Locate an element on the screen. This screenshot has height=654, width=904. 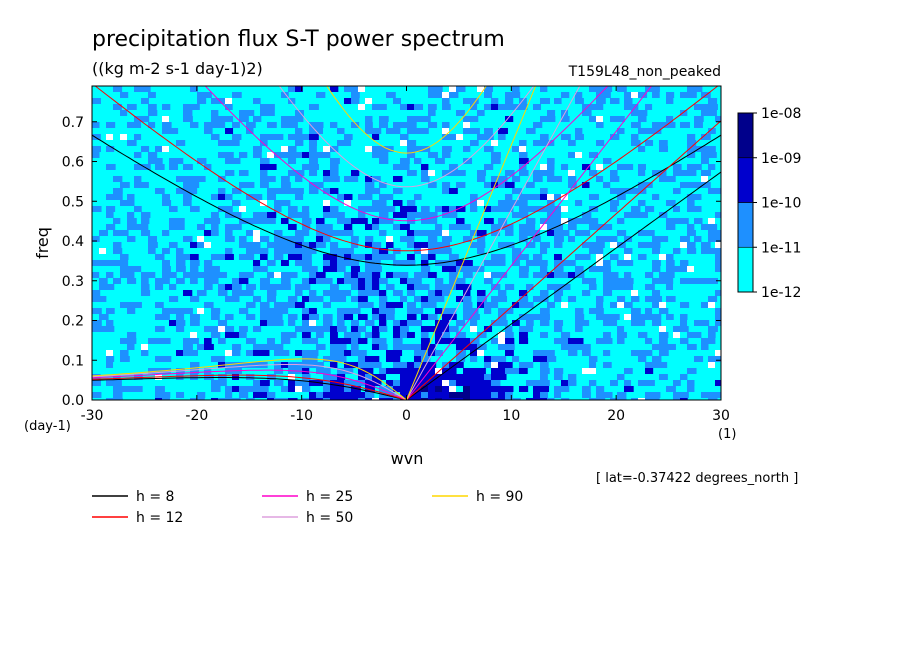
legend-label: h = 50 is located at coordinates (329, 518).